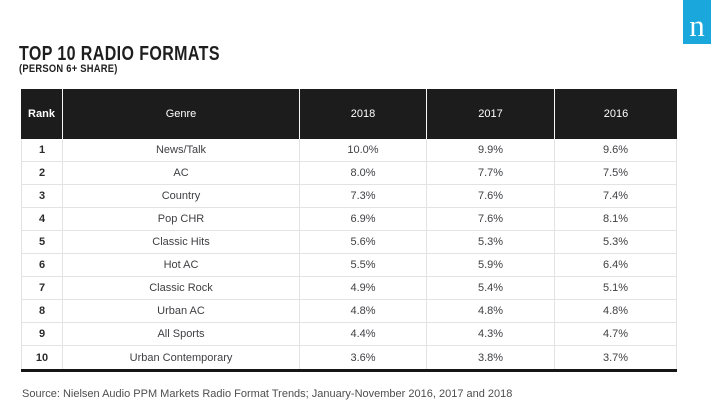 This screenshot has width=719, height=412. What do you see at coordinates (181, 173) in the screenshot?
I see `genre-cell: AC` at bounding box center [181, 173].